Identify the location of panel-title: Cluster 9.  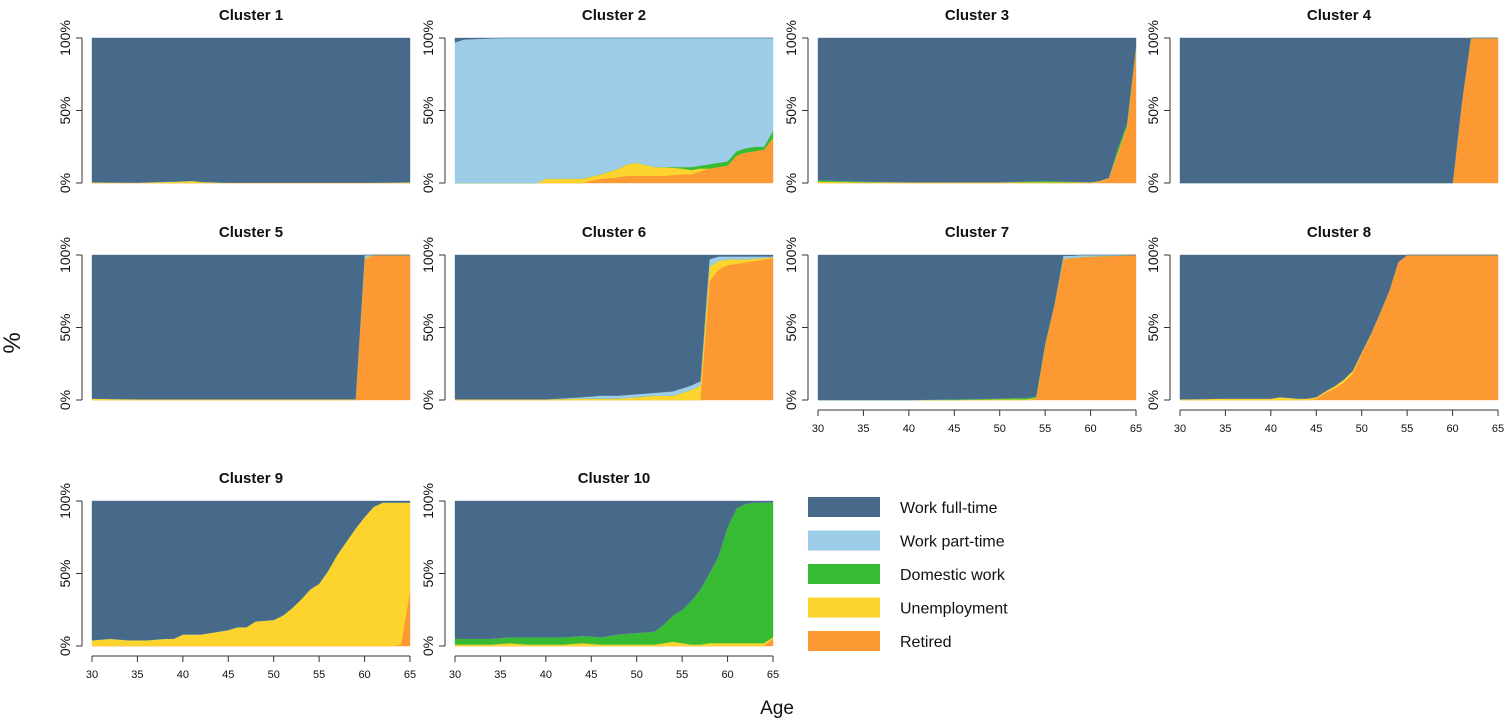
(251, 478).